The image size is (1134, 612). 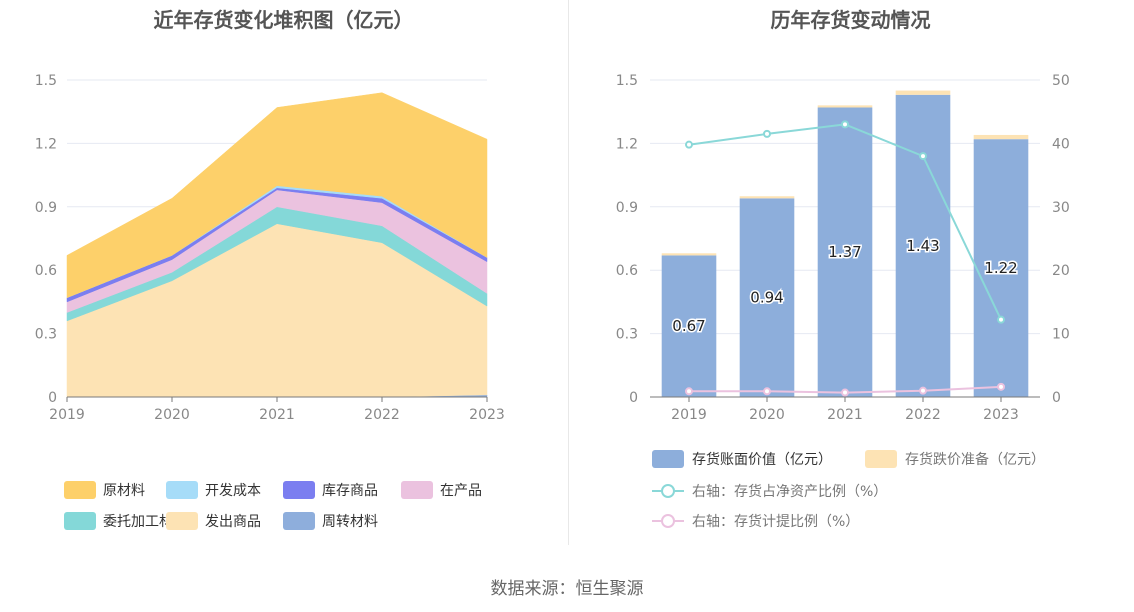 What do you see at coordinates (1056, 398) in the screenshot?
I see `y2-tick-label: 0` at bounding box center [1056, 398].